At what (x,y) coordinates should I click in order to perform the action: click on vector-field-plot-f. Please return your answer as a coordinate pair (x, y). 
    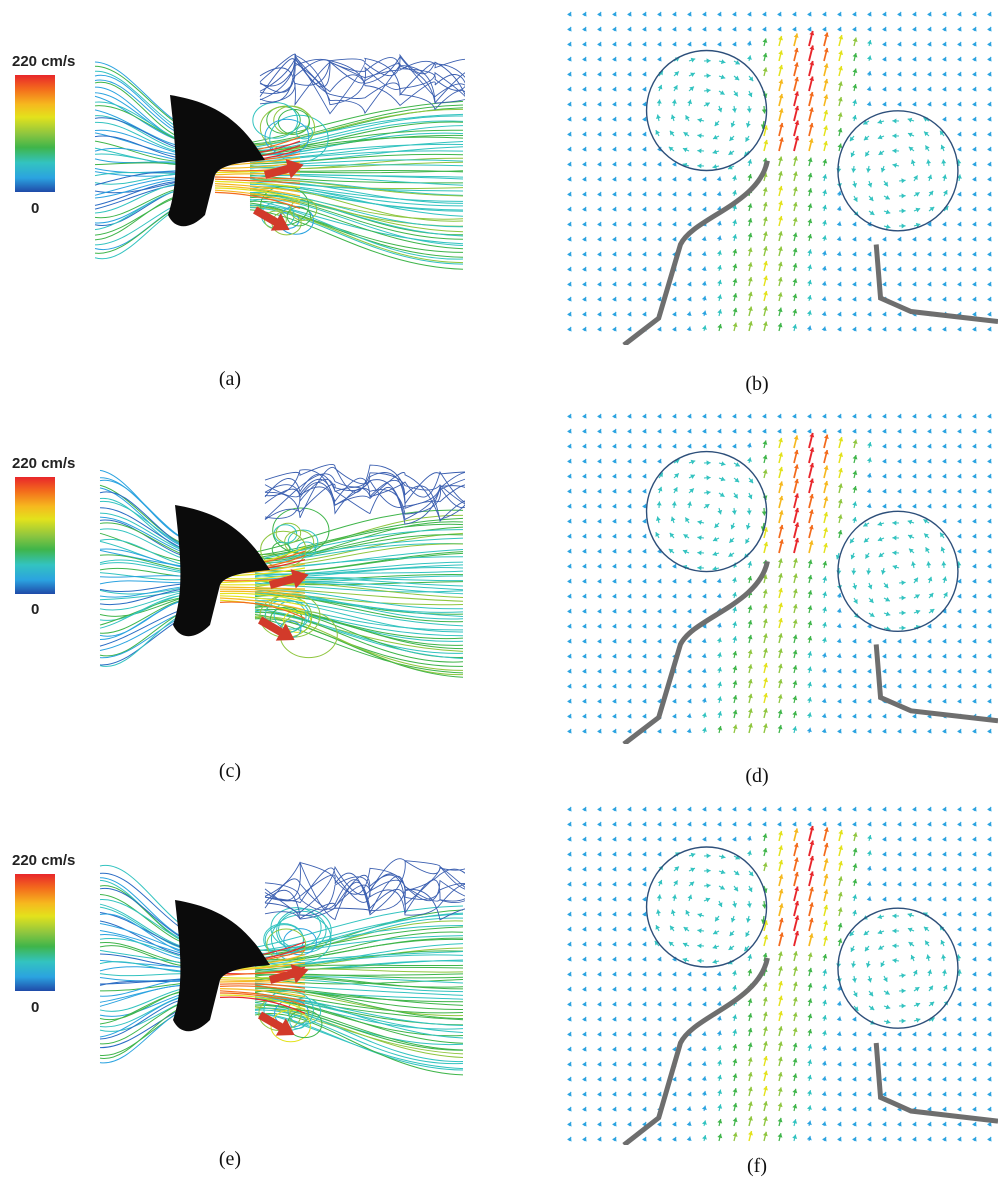
    Looking at the image, I should click on (780, 975).